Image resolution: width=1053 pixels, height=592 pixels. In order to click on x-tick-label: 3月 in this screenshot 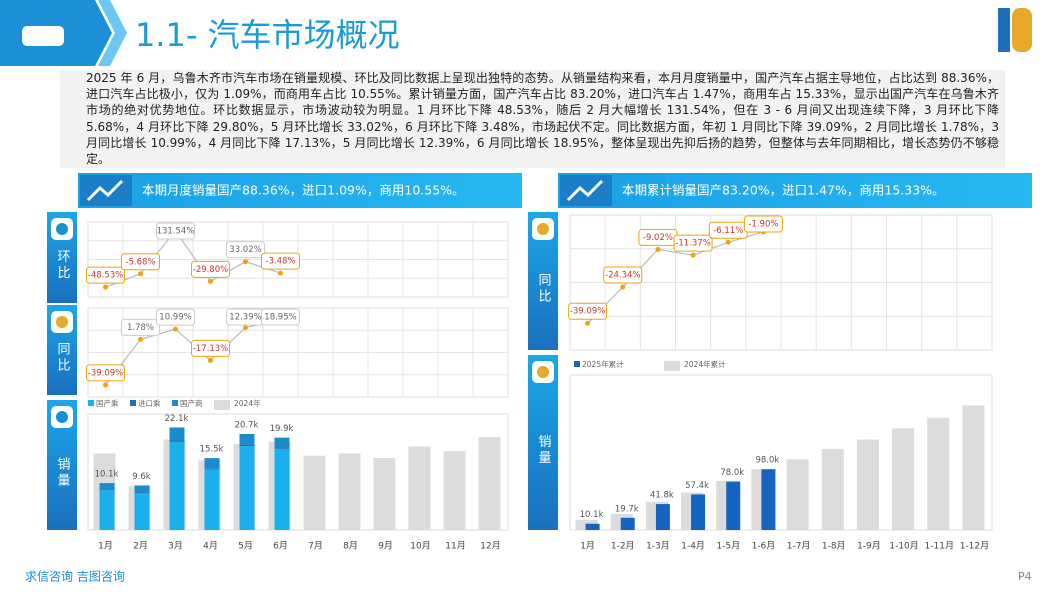, I will do `click(175, 546)`.